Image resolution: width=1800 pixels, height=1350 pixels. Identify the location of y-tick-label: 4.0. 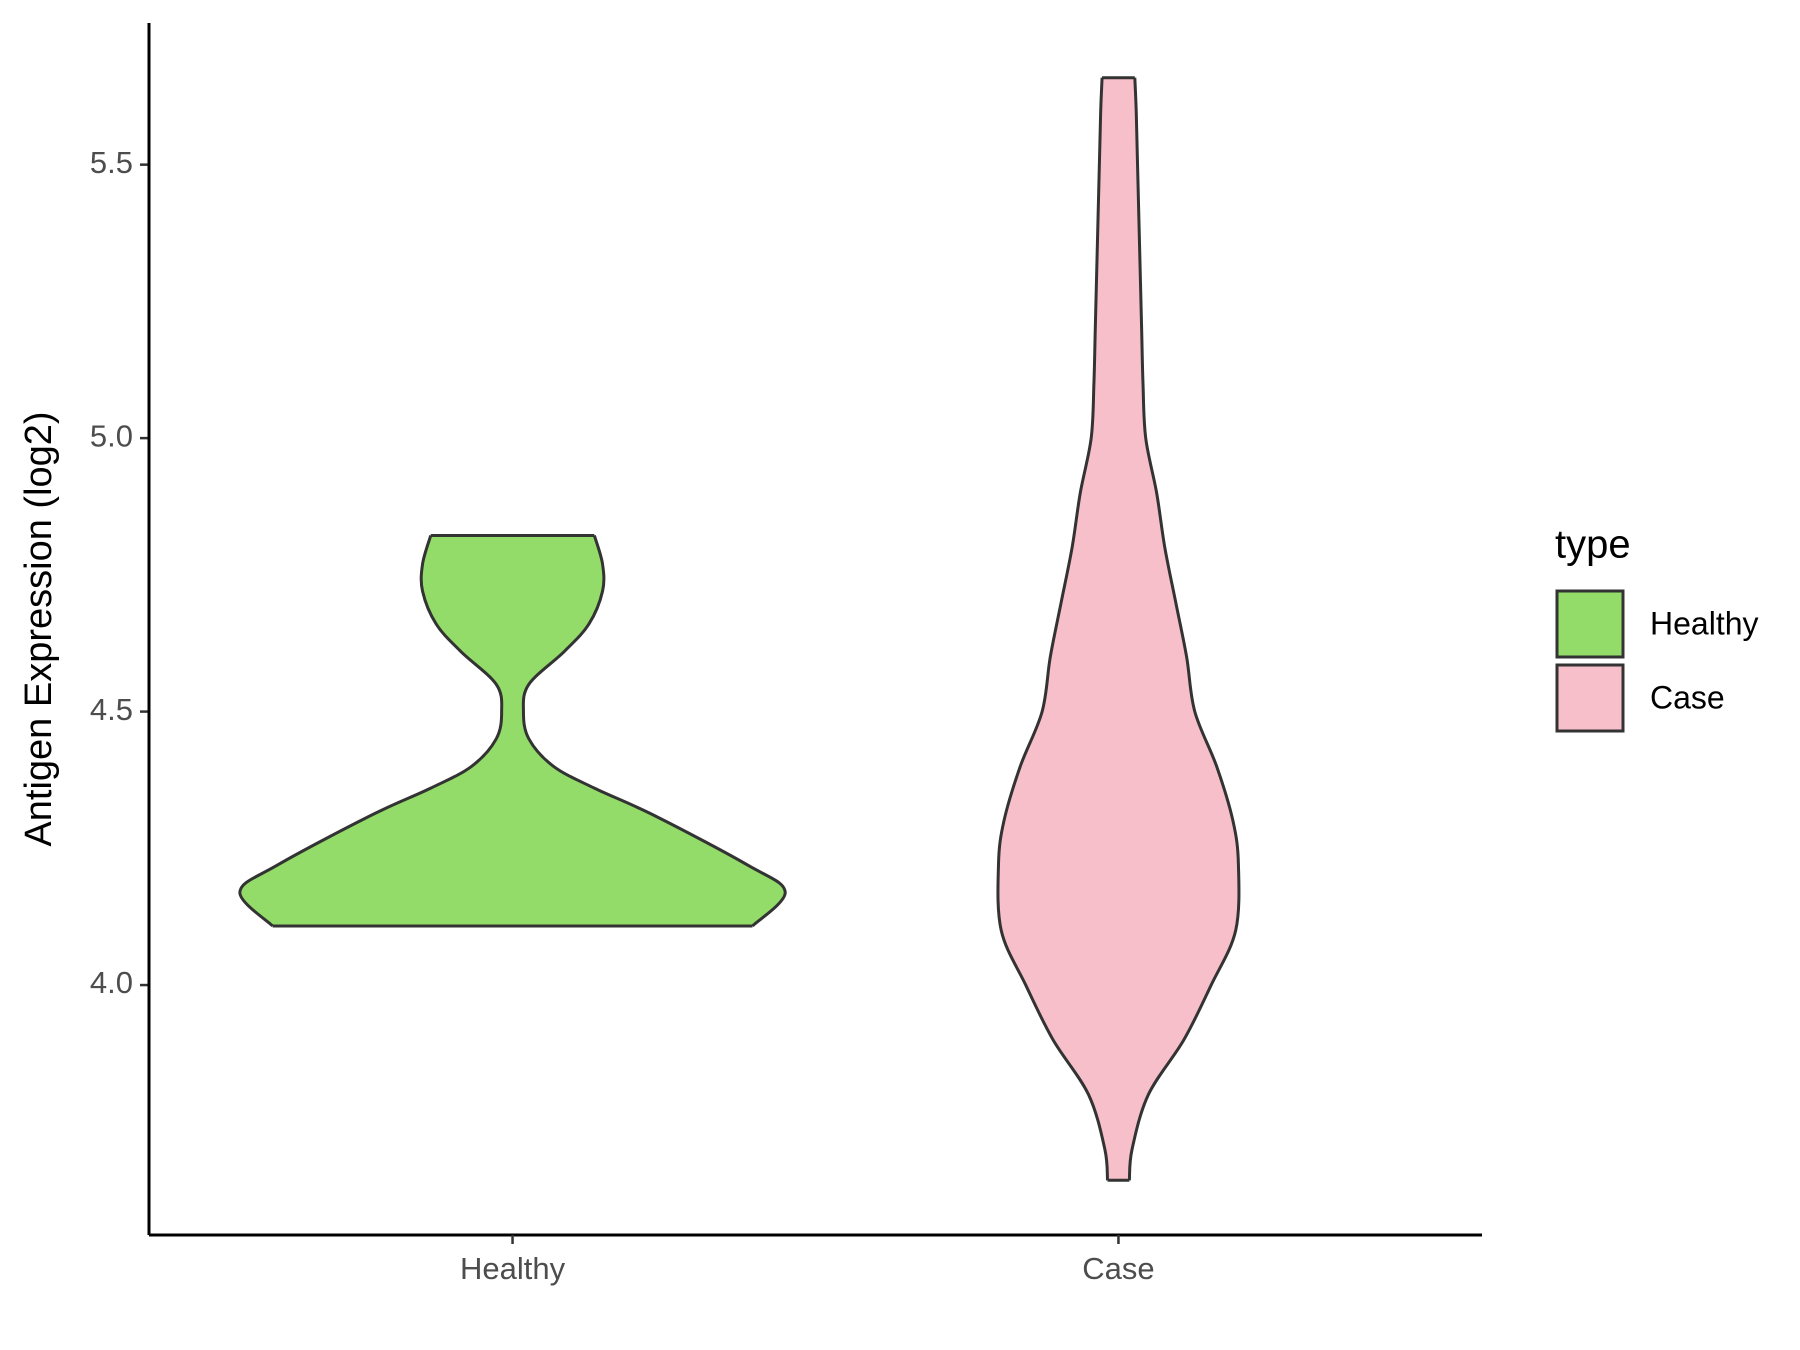
(111, 982).